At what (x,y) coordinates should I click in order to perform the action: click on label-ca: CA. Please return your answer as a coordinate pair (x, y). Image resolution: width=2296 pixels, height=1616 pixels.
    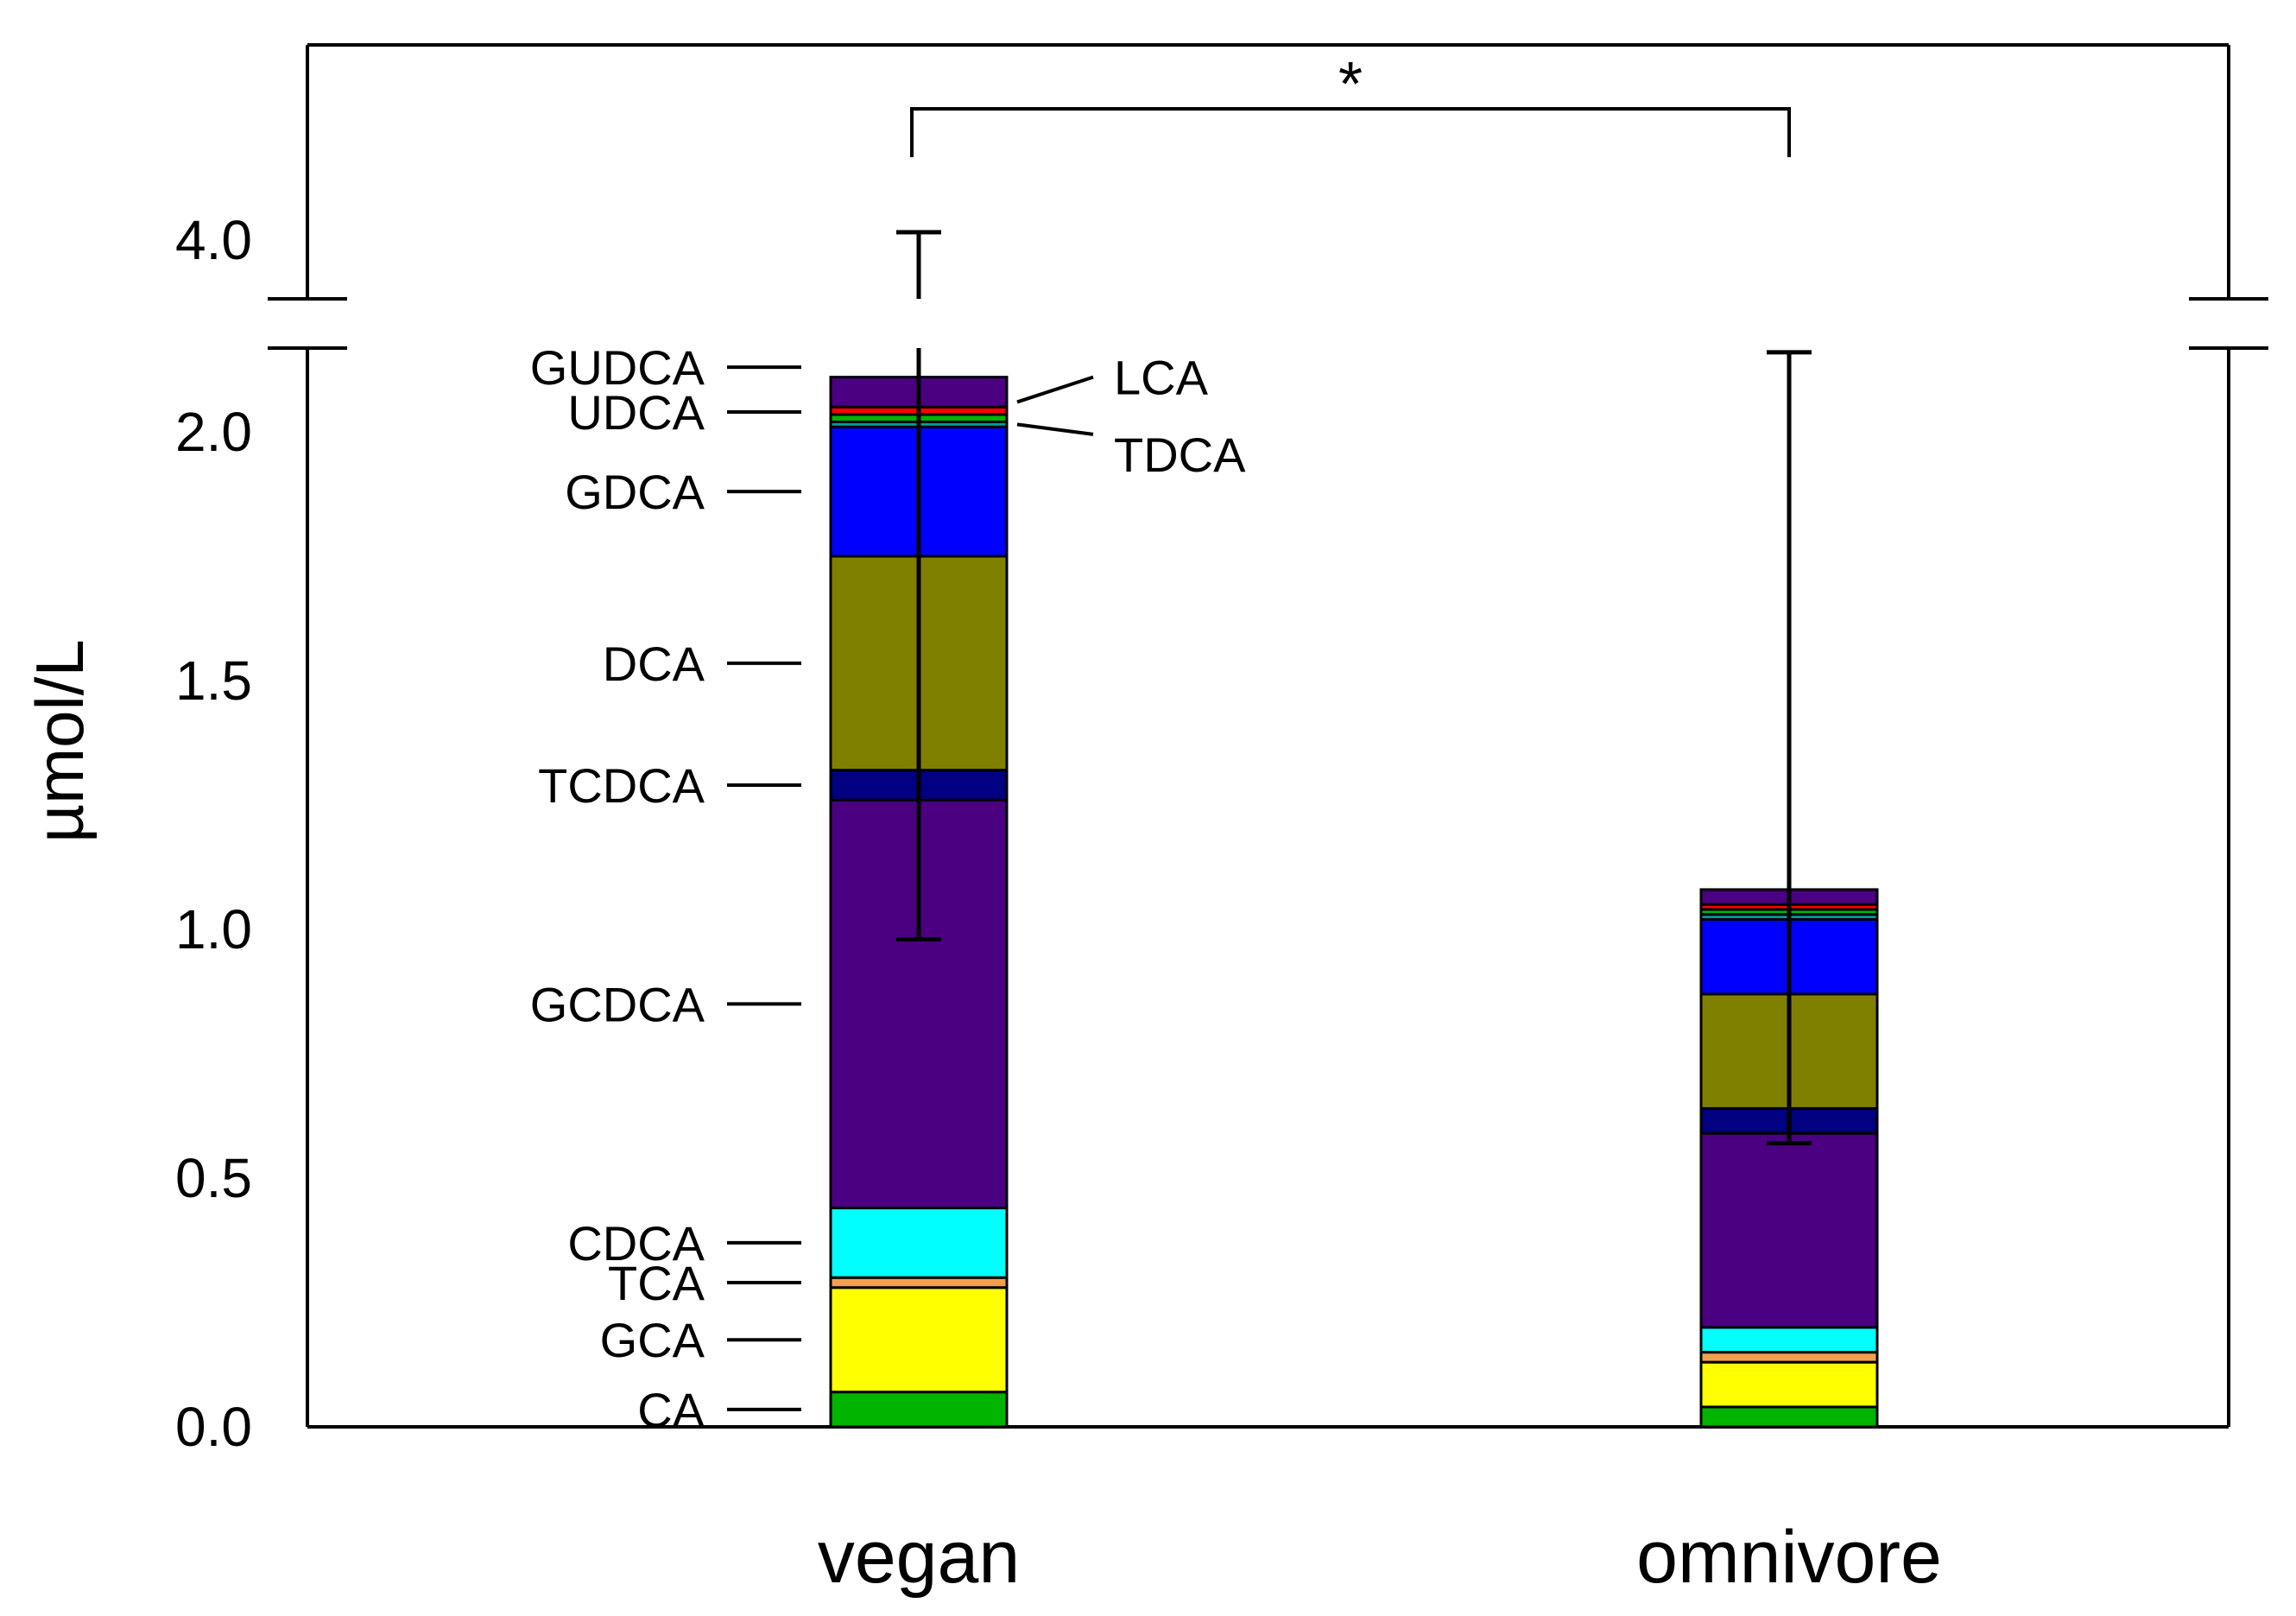
    Looking at the image, I should click on (671, 1410).